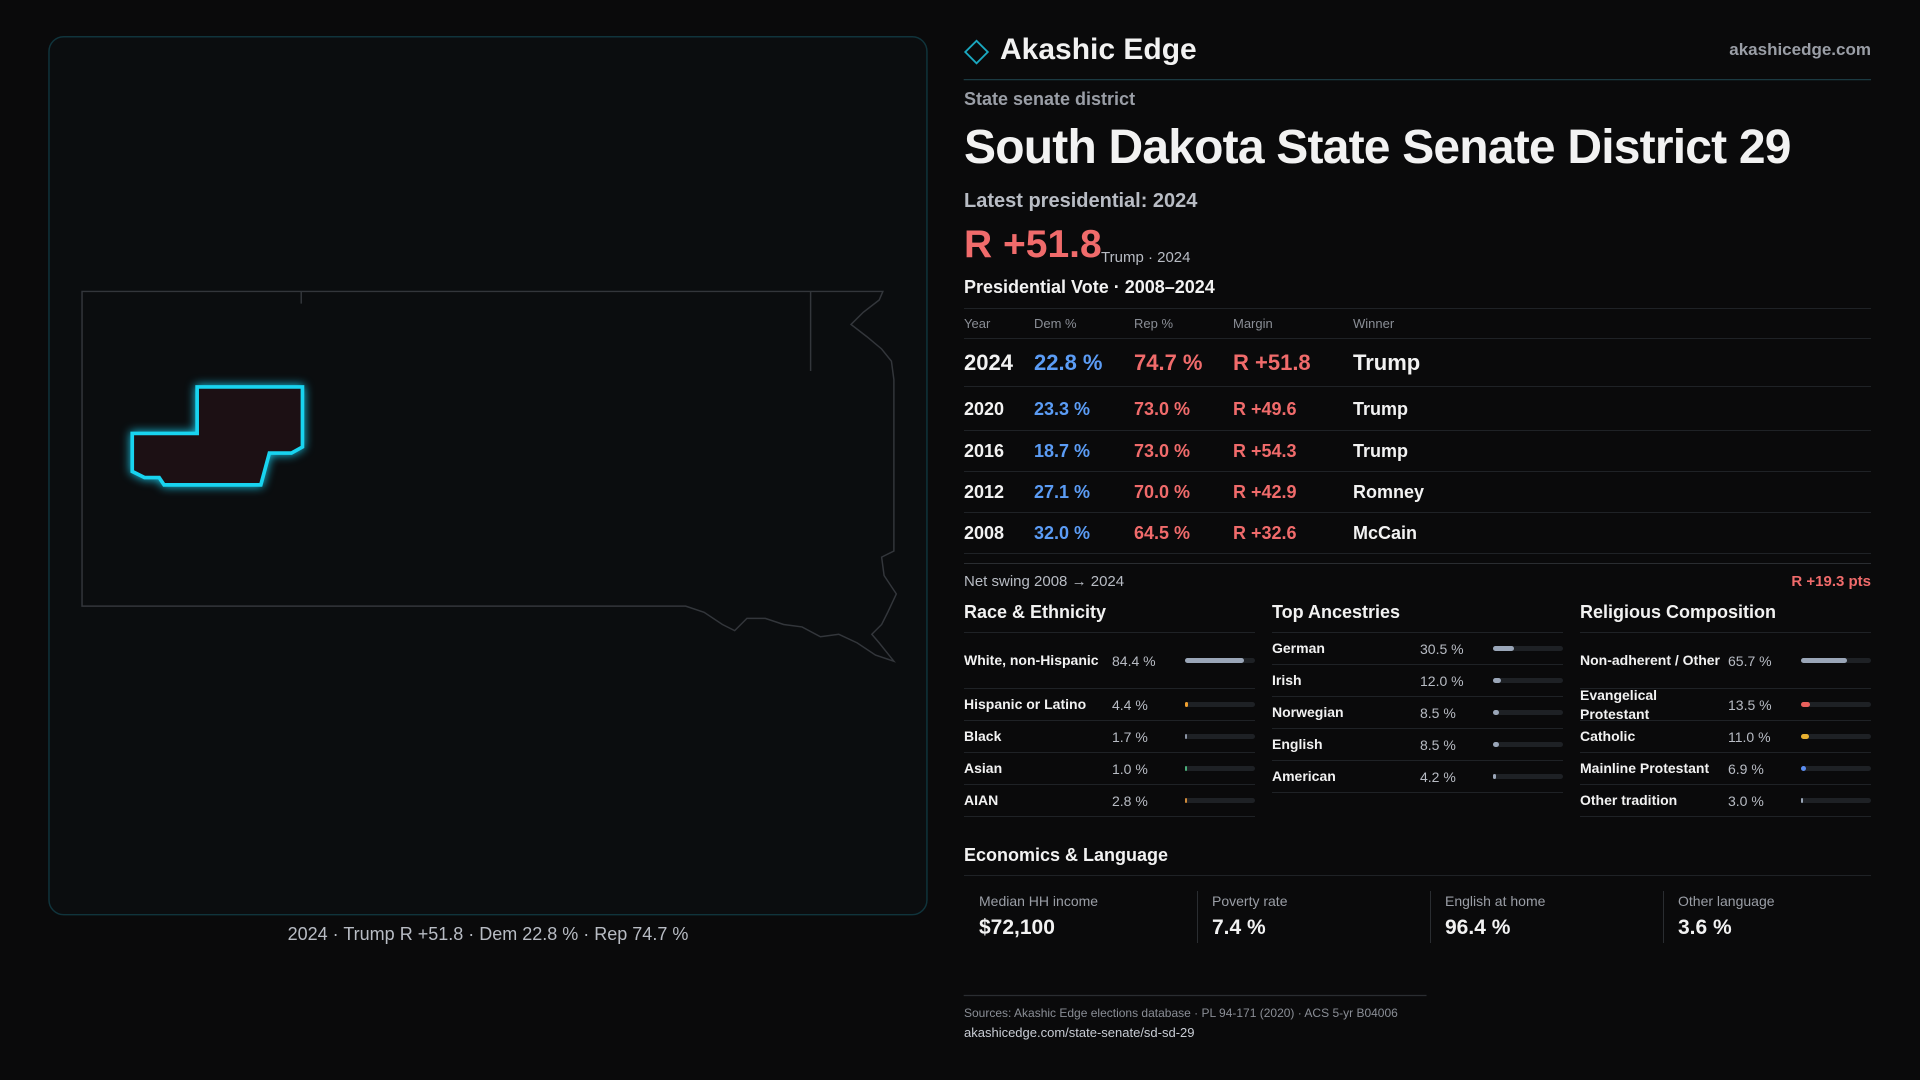 The height and width of the screenshot is (1080, 1920). I want to click on table-row: 2016 18.7 % 73.0 % R +54.3 Trump, so click(1417, 451).